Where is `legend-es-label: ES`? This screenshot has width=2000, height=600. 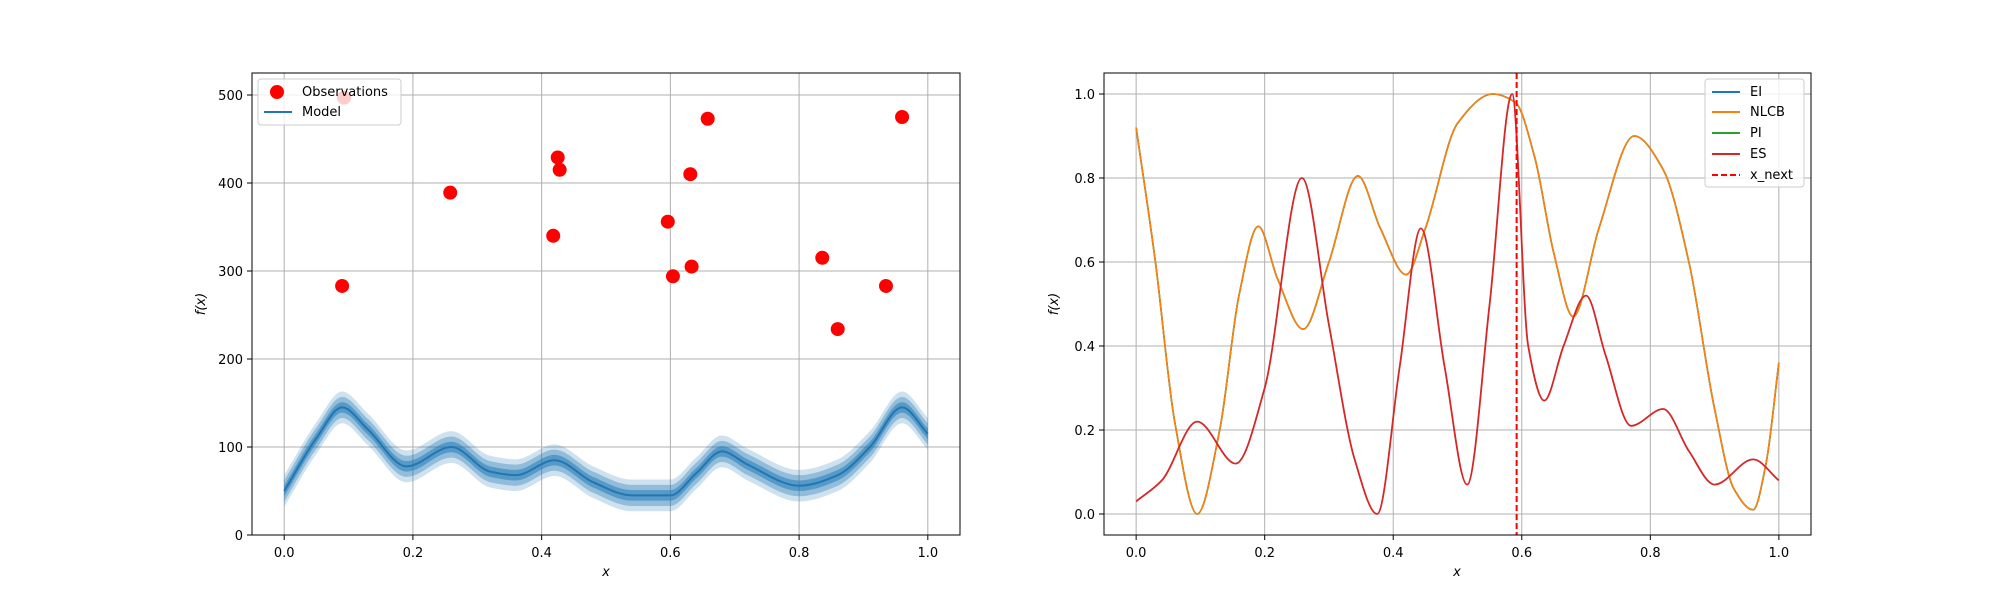 legend-es-label: ES is located at coordinates (1758, 154).